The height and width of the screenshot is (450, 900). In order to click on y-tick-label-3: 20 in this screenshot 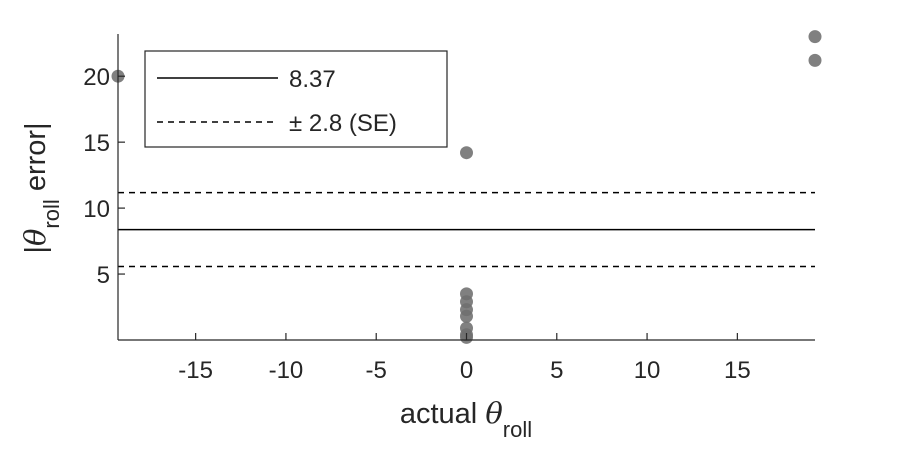, I will do `click(96, 77)`.